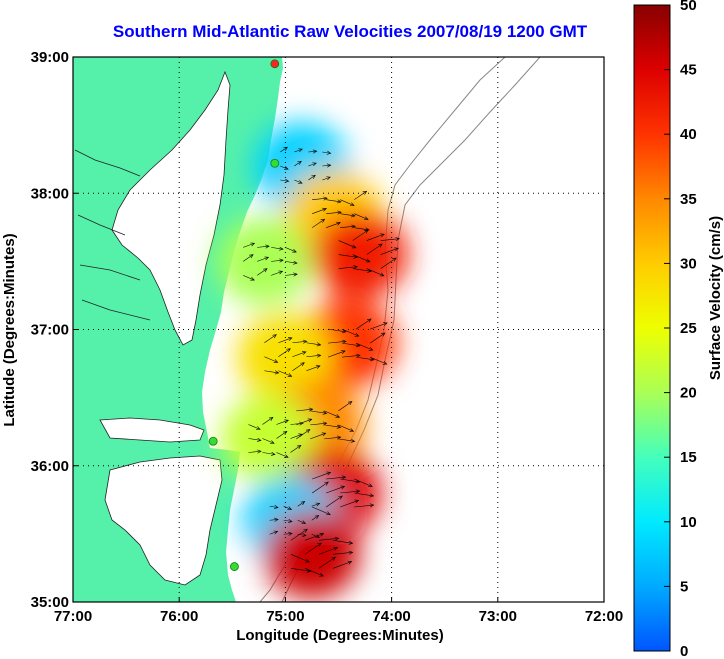  I want to click on x-tick-label: 77:00, so click(73, 616).